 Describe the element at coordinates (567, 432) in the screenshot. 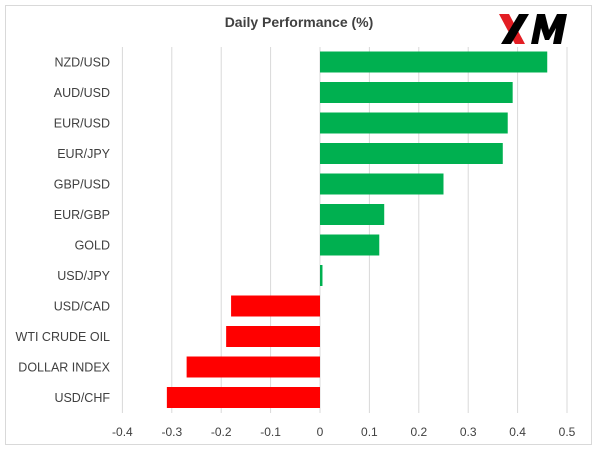

I see `x-tick-label: 0.5` at that location.